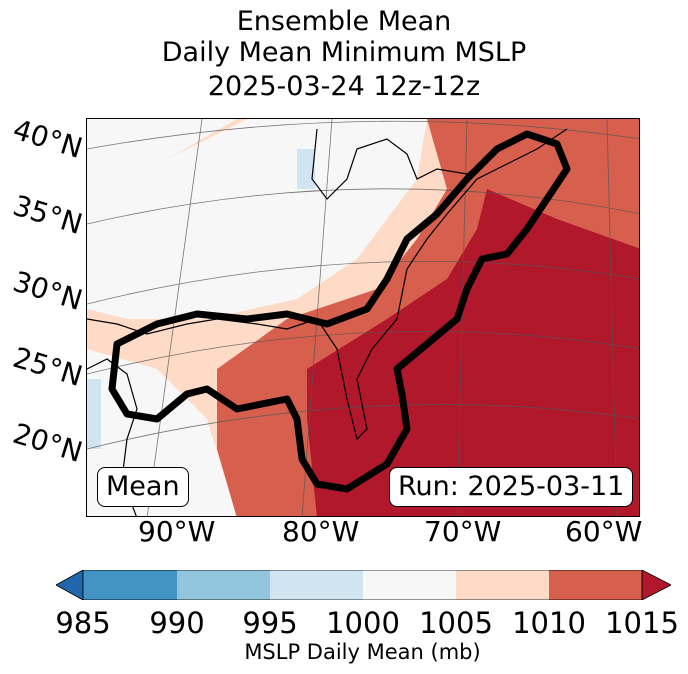 Image resolution: width=688 pixels, height=674 pixels. I want to click on title-line-1: Ensemble Mean, so click(344, 21).